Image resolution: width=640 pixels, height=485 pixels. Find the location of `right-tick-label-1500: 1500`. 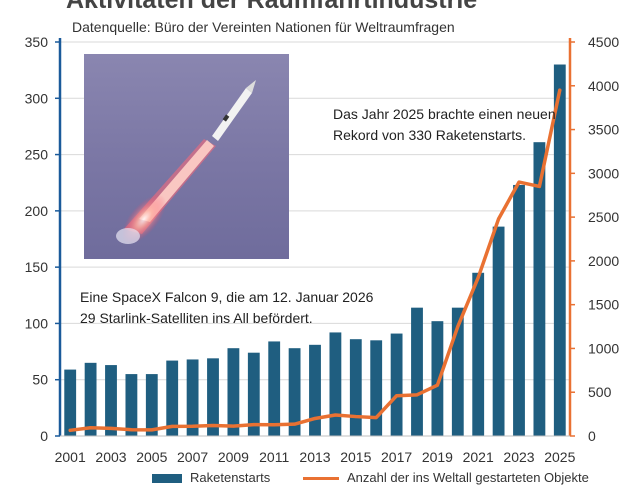

right-tick-label-1500: 1500 is located at coordinates (603, 305).